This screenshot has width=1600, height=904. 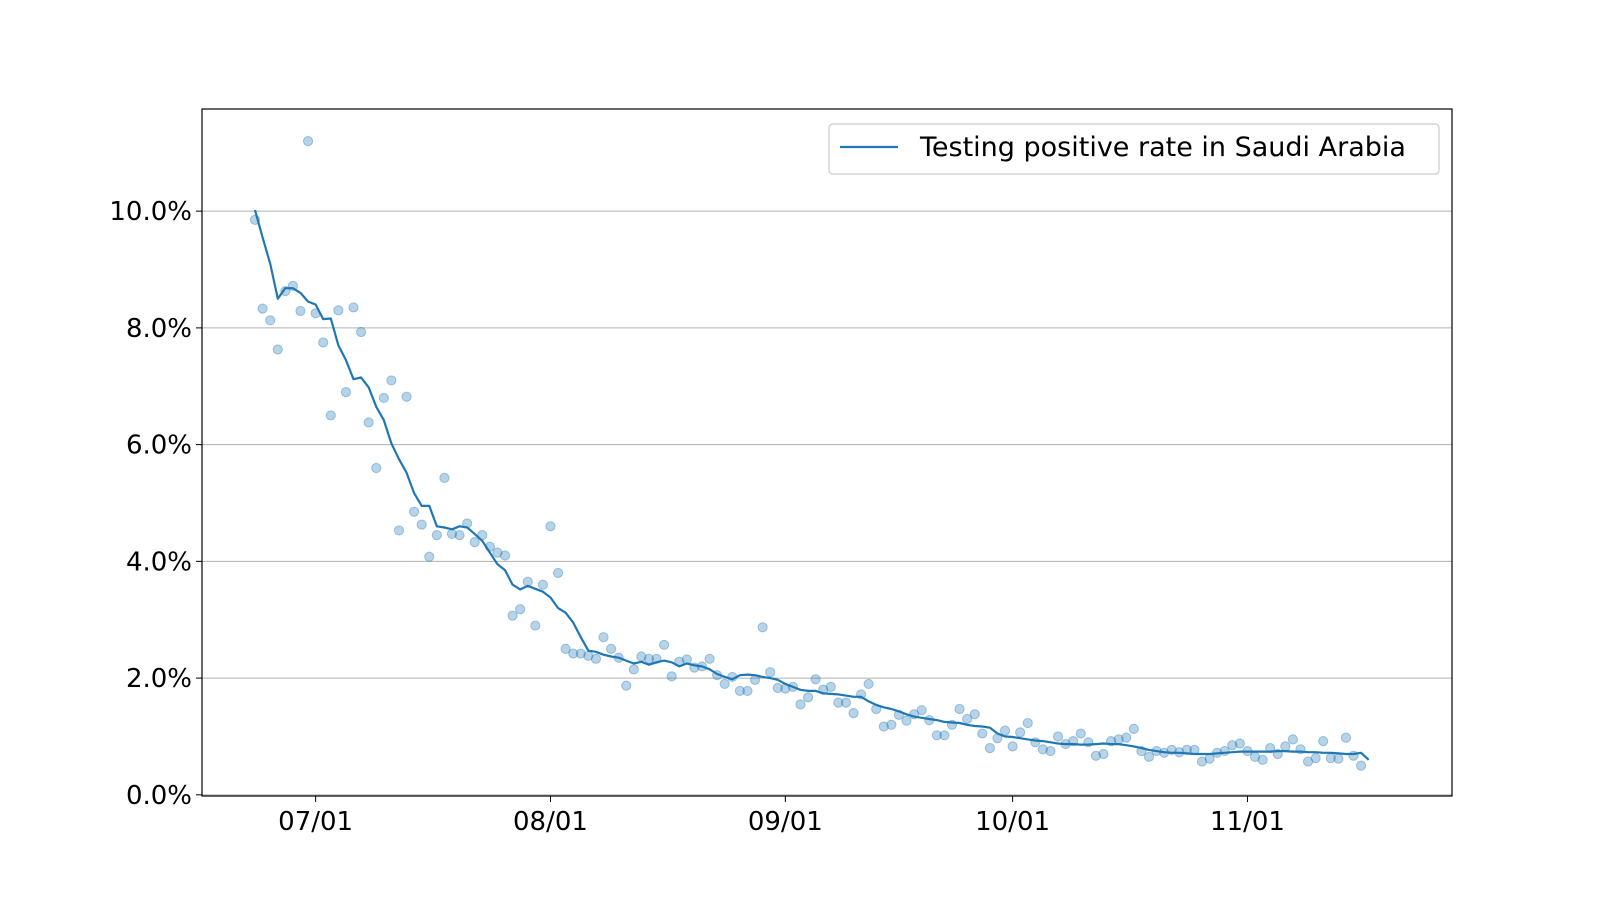 What do you see at coordinates (315, 822) in the screenshot?
I see `x-tick-label-0: 07/01` at bounding box center [315, 822].